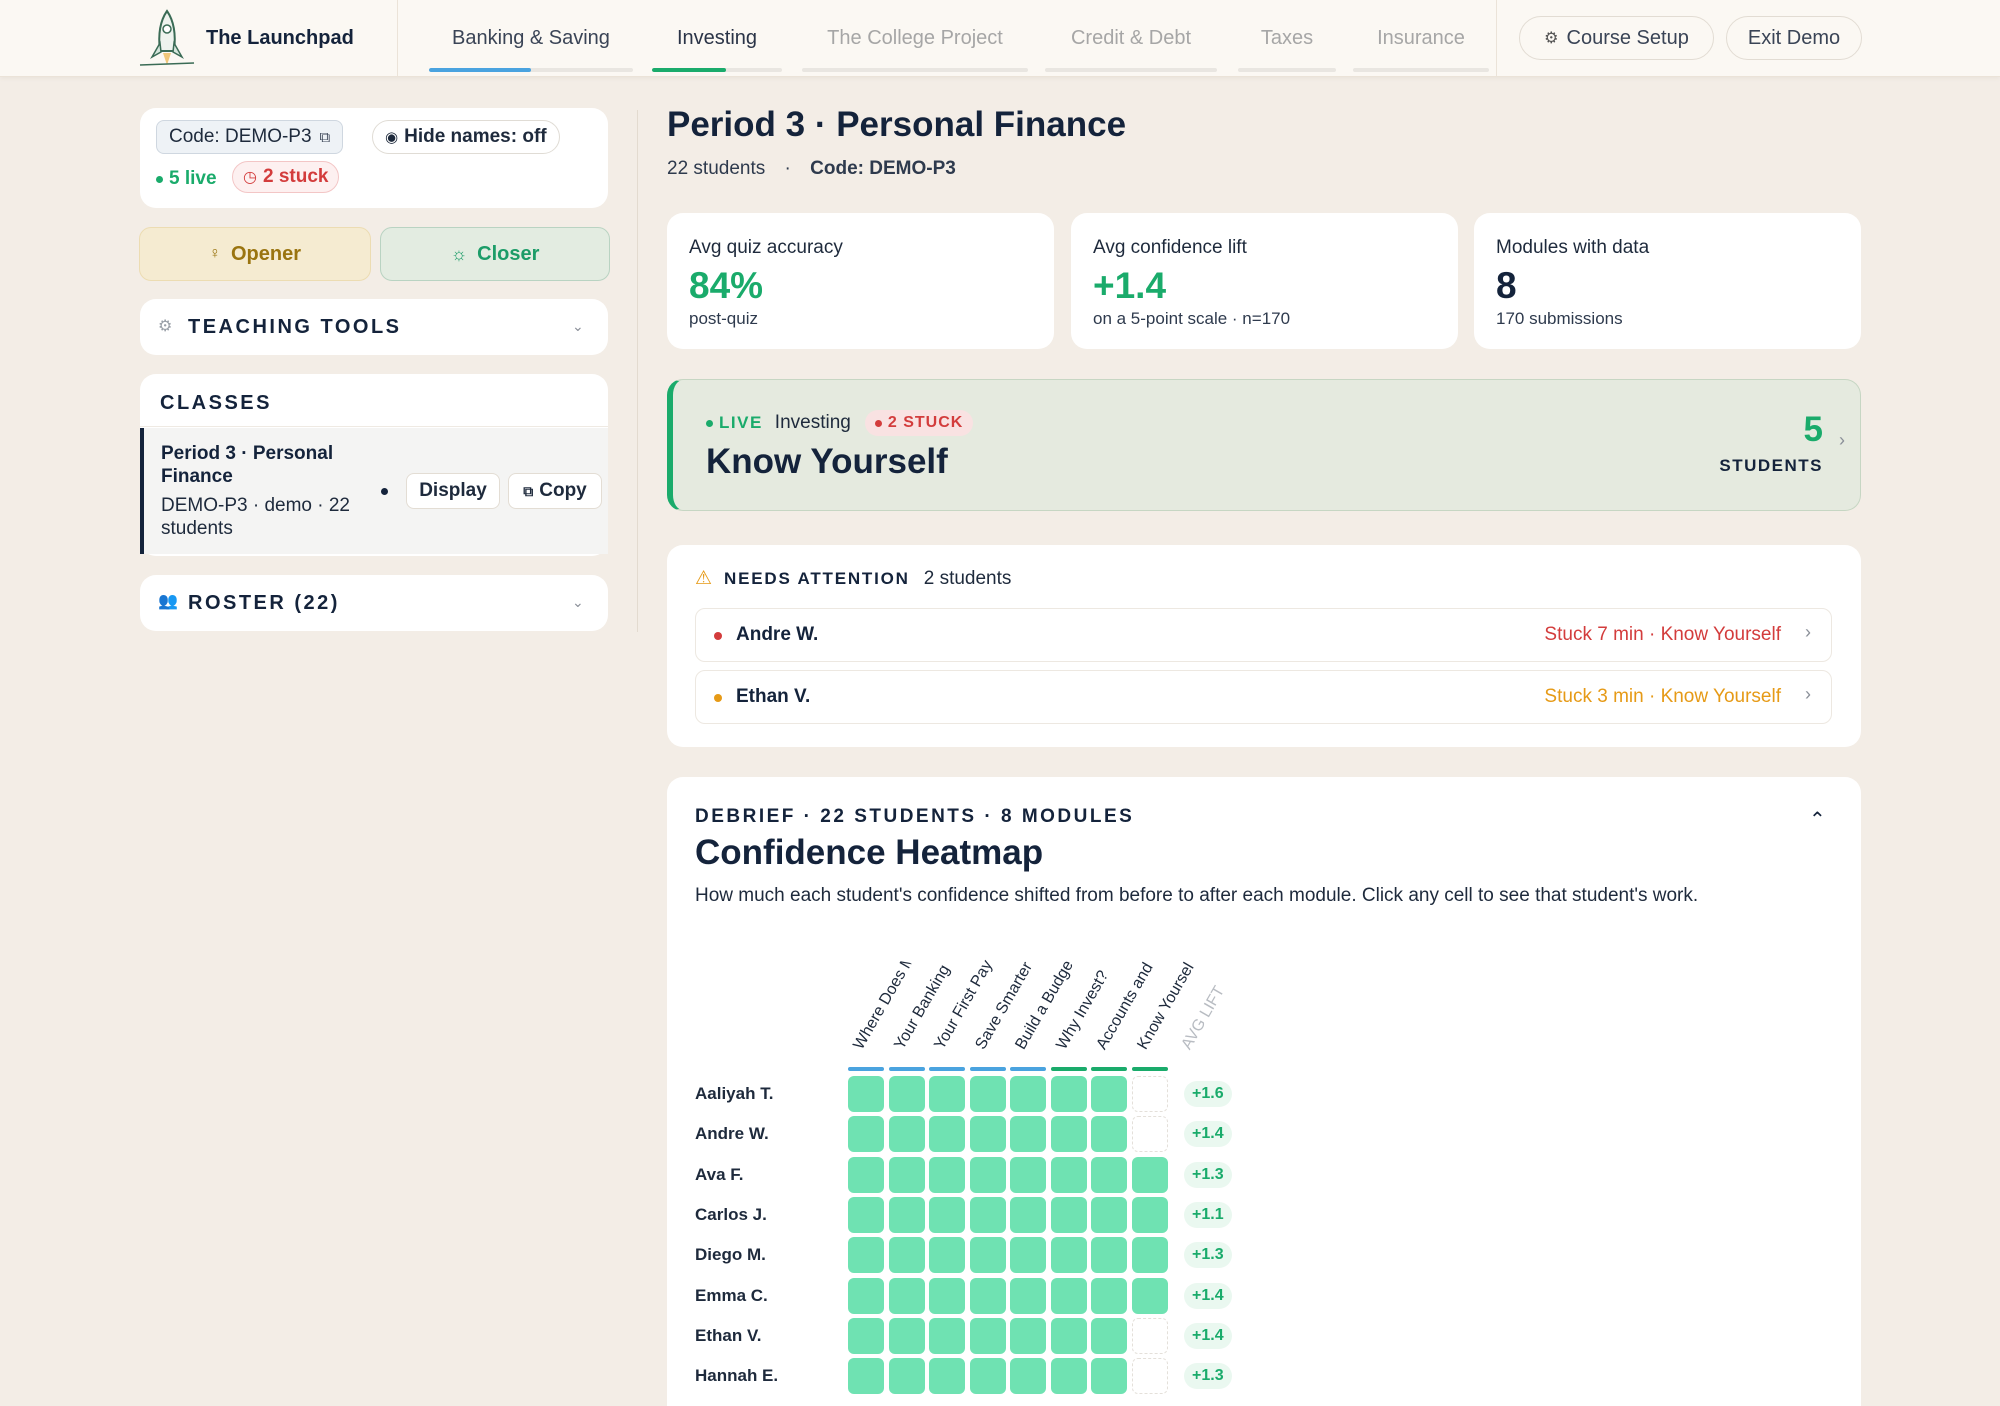 This screenshot has width=2000, height=1406. Describe the element at coordinates (1263, 697) in the screenshot. I see `attention-row: Ethan V. Stuck 3 min · Know Yourself ›` at that location.